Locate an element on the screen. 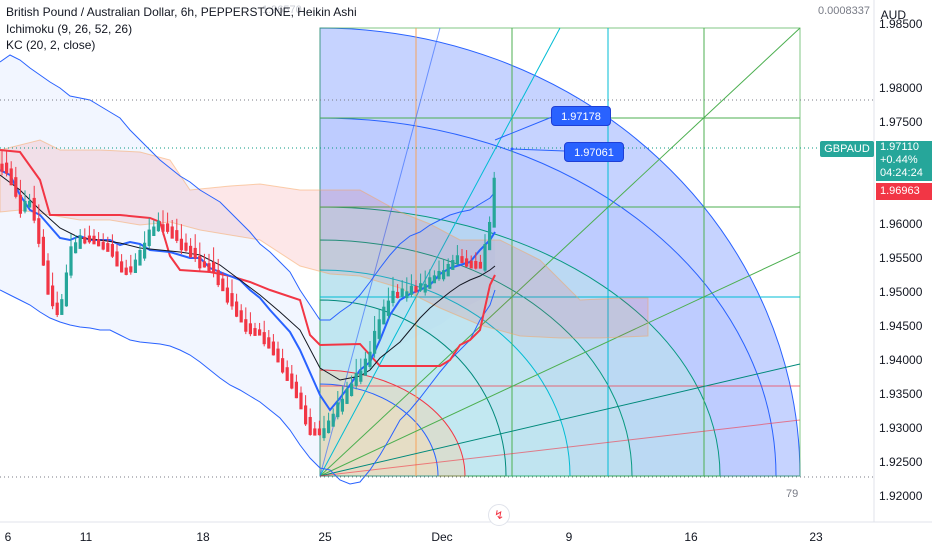 This screenshot has height=550, width=932. date-tick: 16 is located at coordinates (691, 537).